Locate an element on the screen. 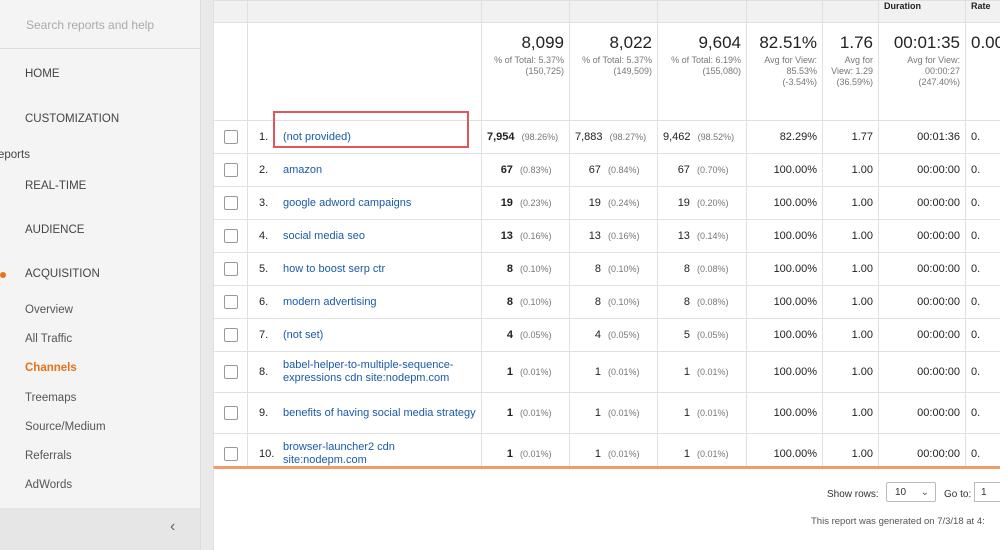  cell: 4 (0.05%) is located at coordinates (525, 335).